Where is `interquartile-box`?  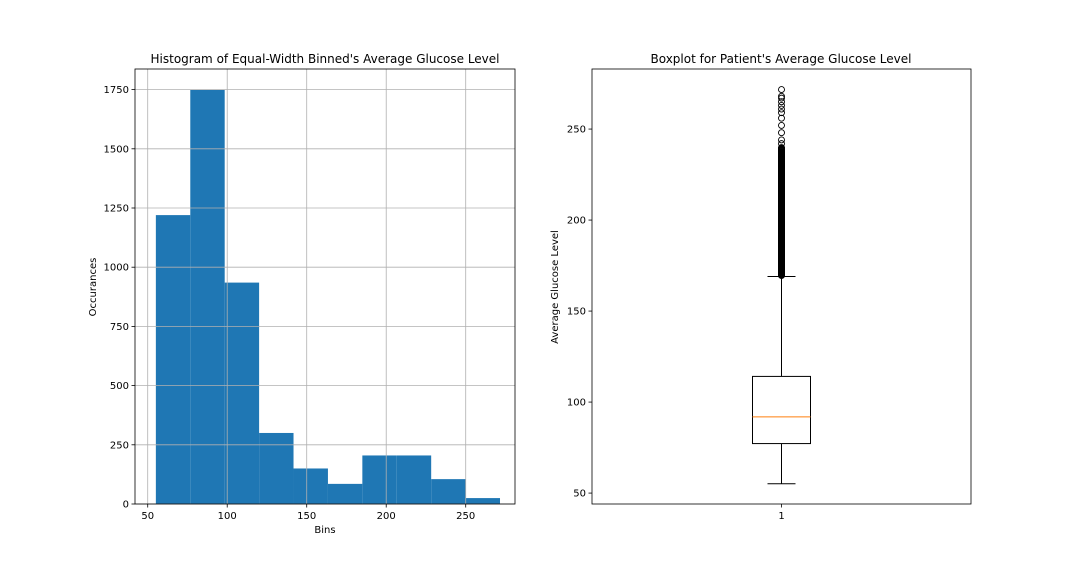
interquartile-box is located at coordinates (781, 410).